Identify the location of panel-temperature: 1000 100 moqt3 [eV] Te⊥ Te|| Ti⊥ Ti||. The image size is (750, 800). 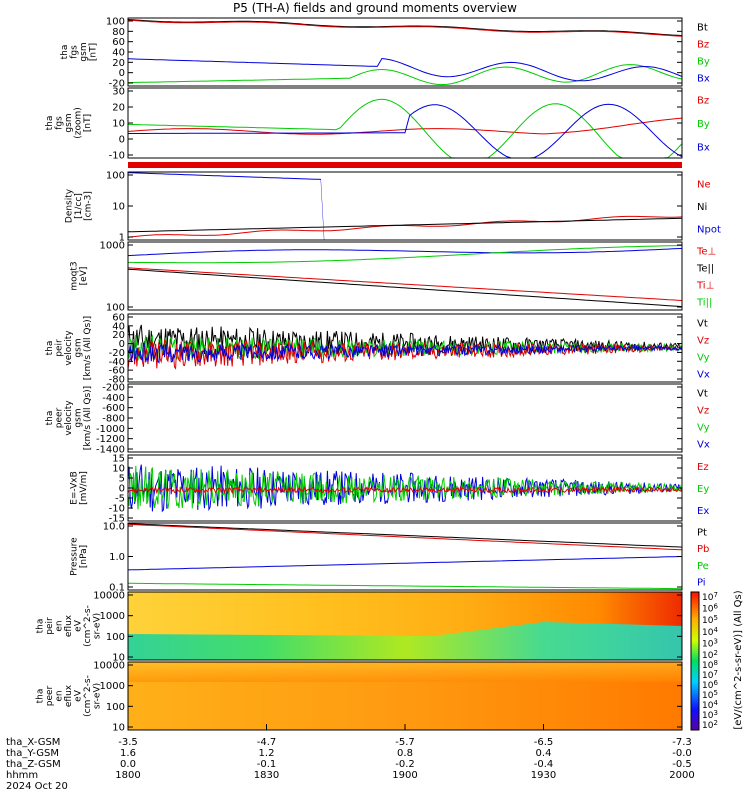
(392, 277).